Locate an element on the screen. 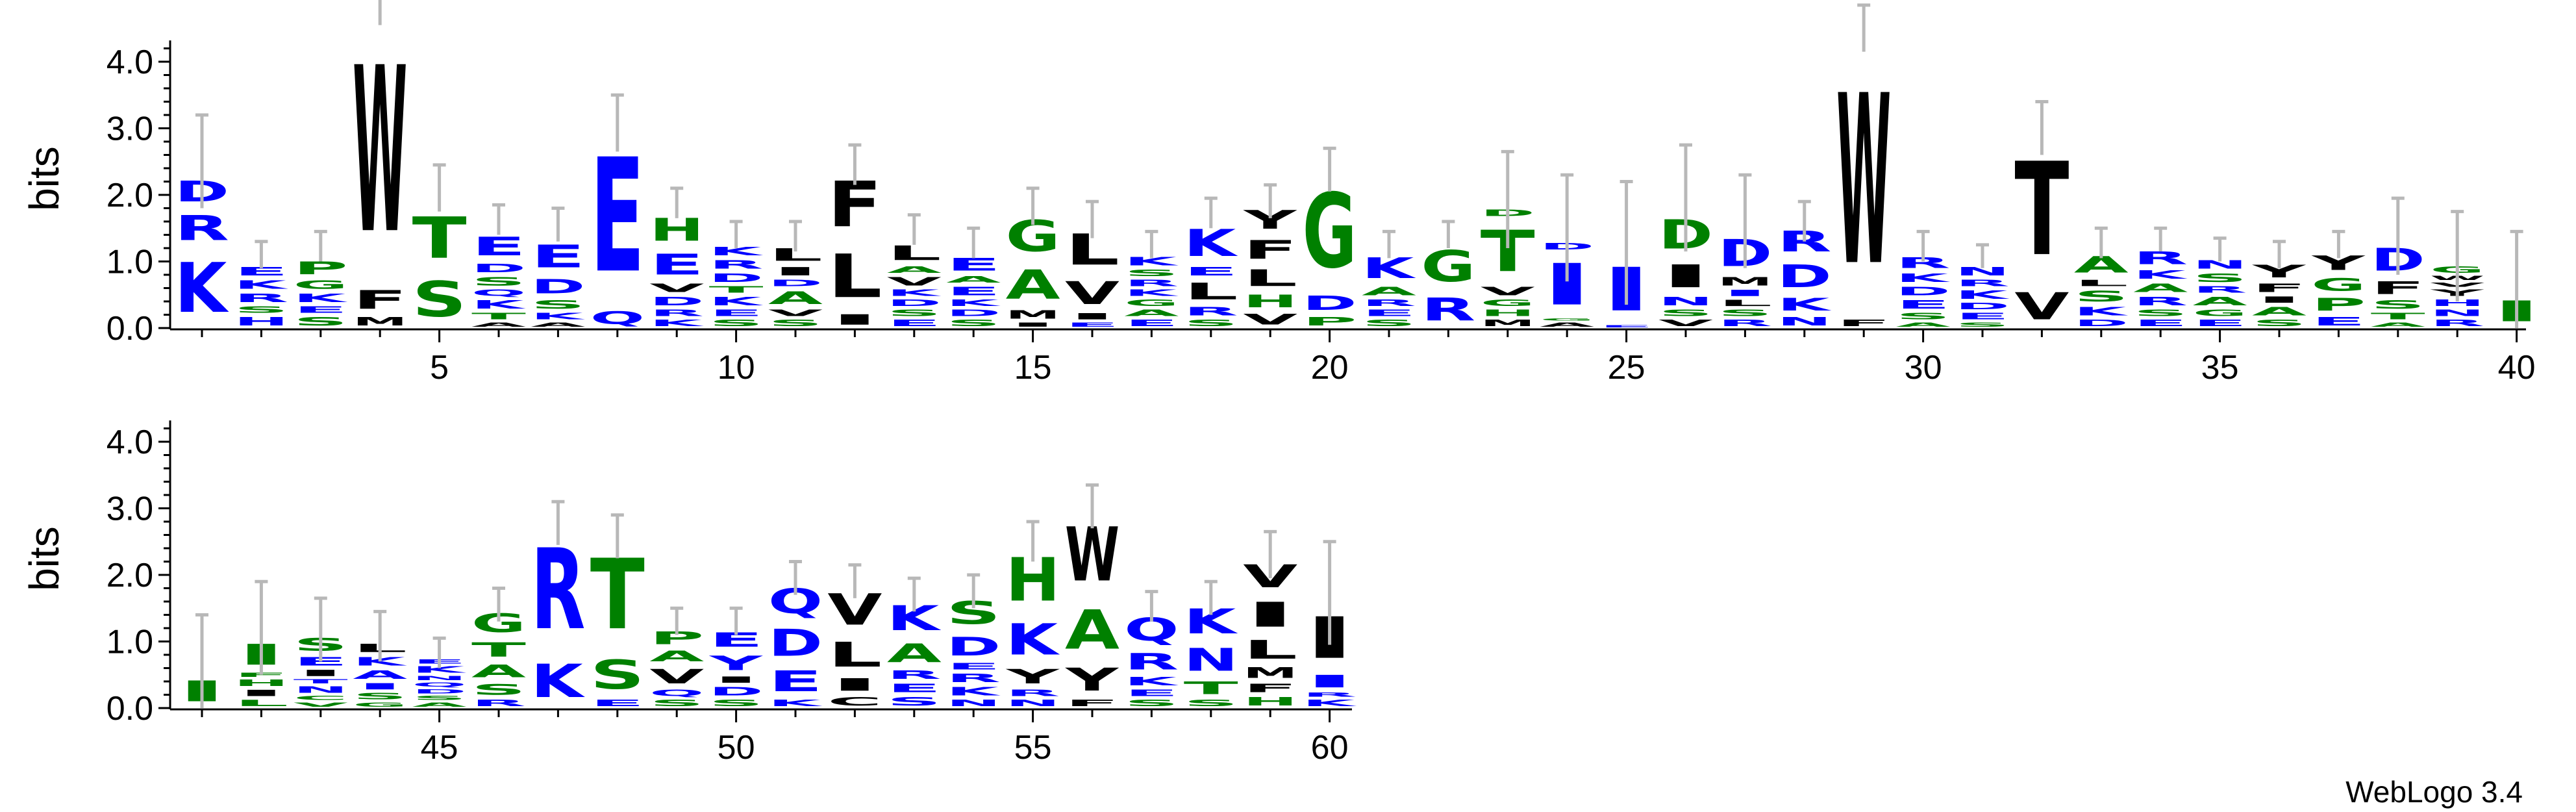 This screenshot has height=812, width=2576. y-tick-label: 3.0 is located at coordinates (129, 509).